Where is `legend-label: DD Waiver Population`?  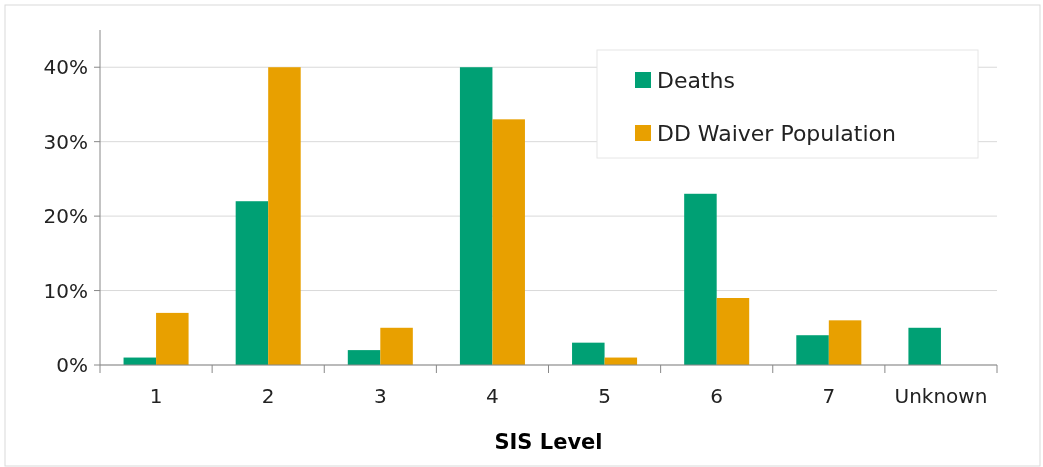
legend-label: DD Waiver Population is located at coordinates (776, 133).